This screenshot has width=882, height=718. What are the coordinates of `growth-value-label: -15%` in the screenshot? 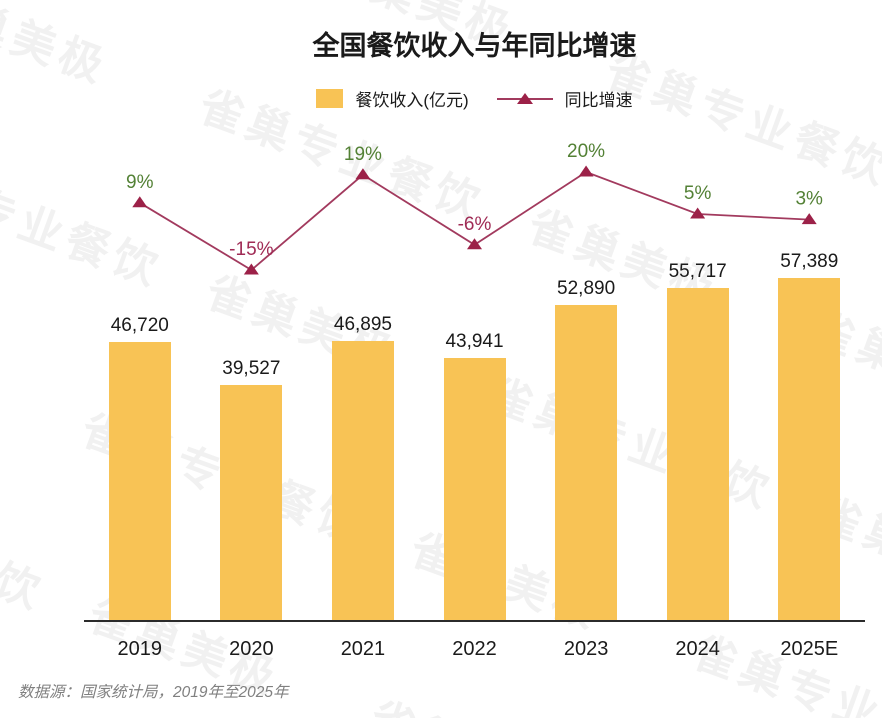 It's located at (251, 249).